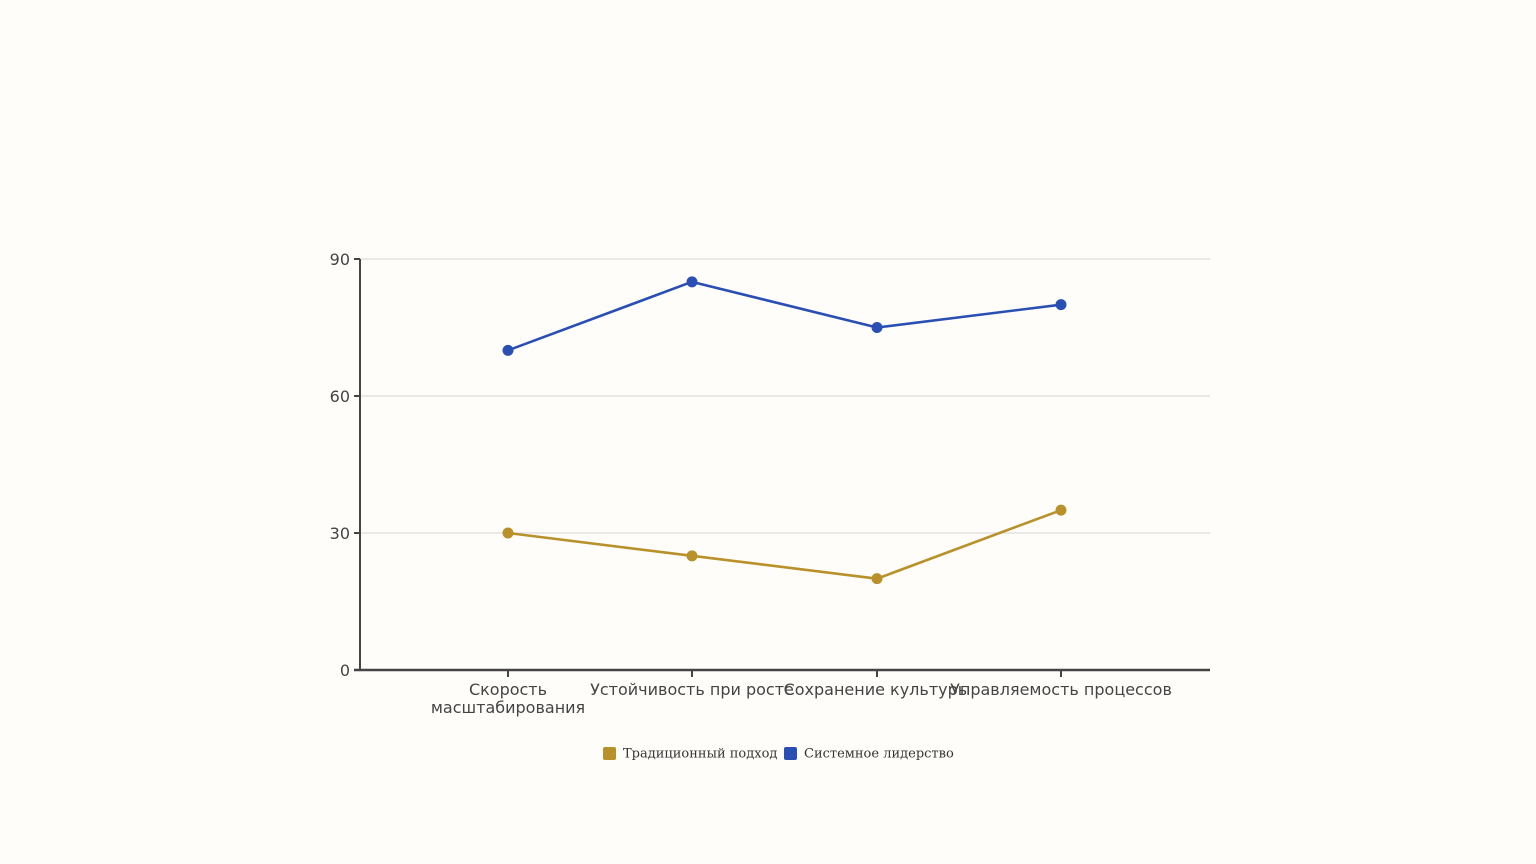 The width and height of the screenshot is (1536, 864). I want to click on x-tick-label: Управляемость процессов, so click(1061, 689).